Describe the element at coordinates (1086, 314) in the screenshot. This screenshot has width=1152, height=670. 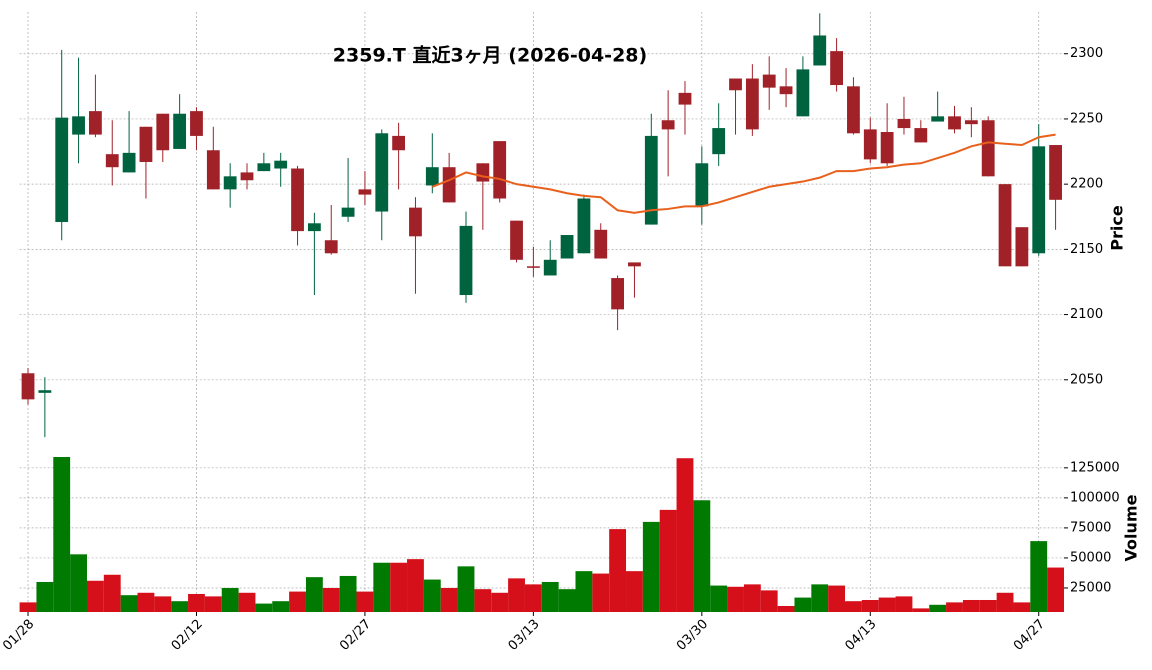
I see `y-tick-label: 2100` at that location.